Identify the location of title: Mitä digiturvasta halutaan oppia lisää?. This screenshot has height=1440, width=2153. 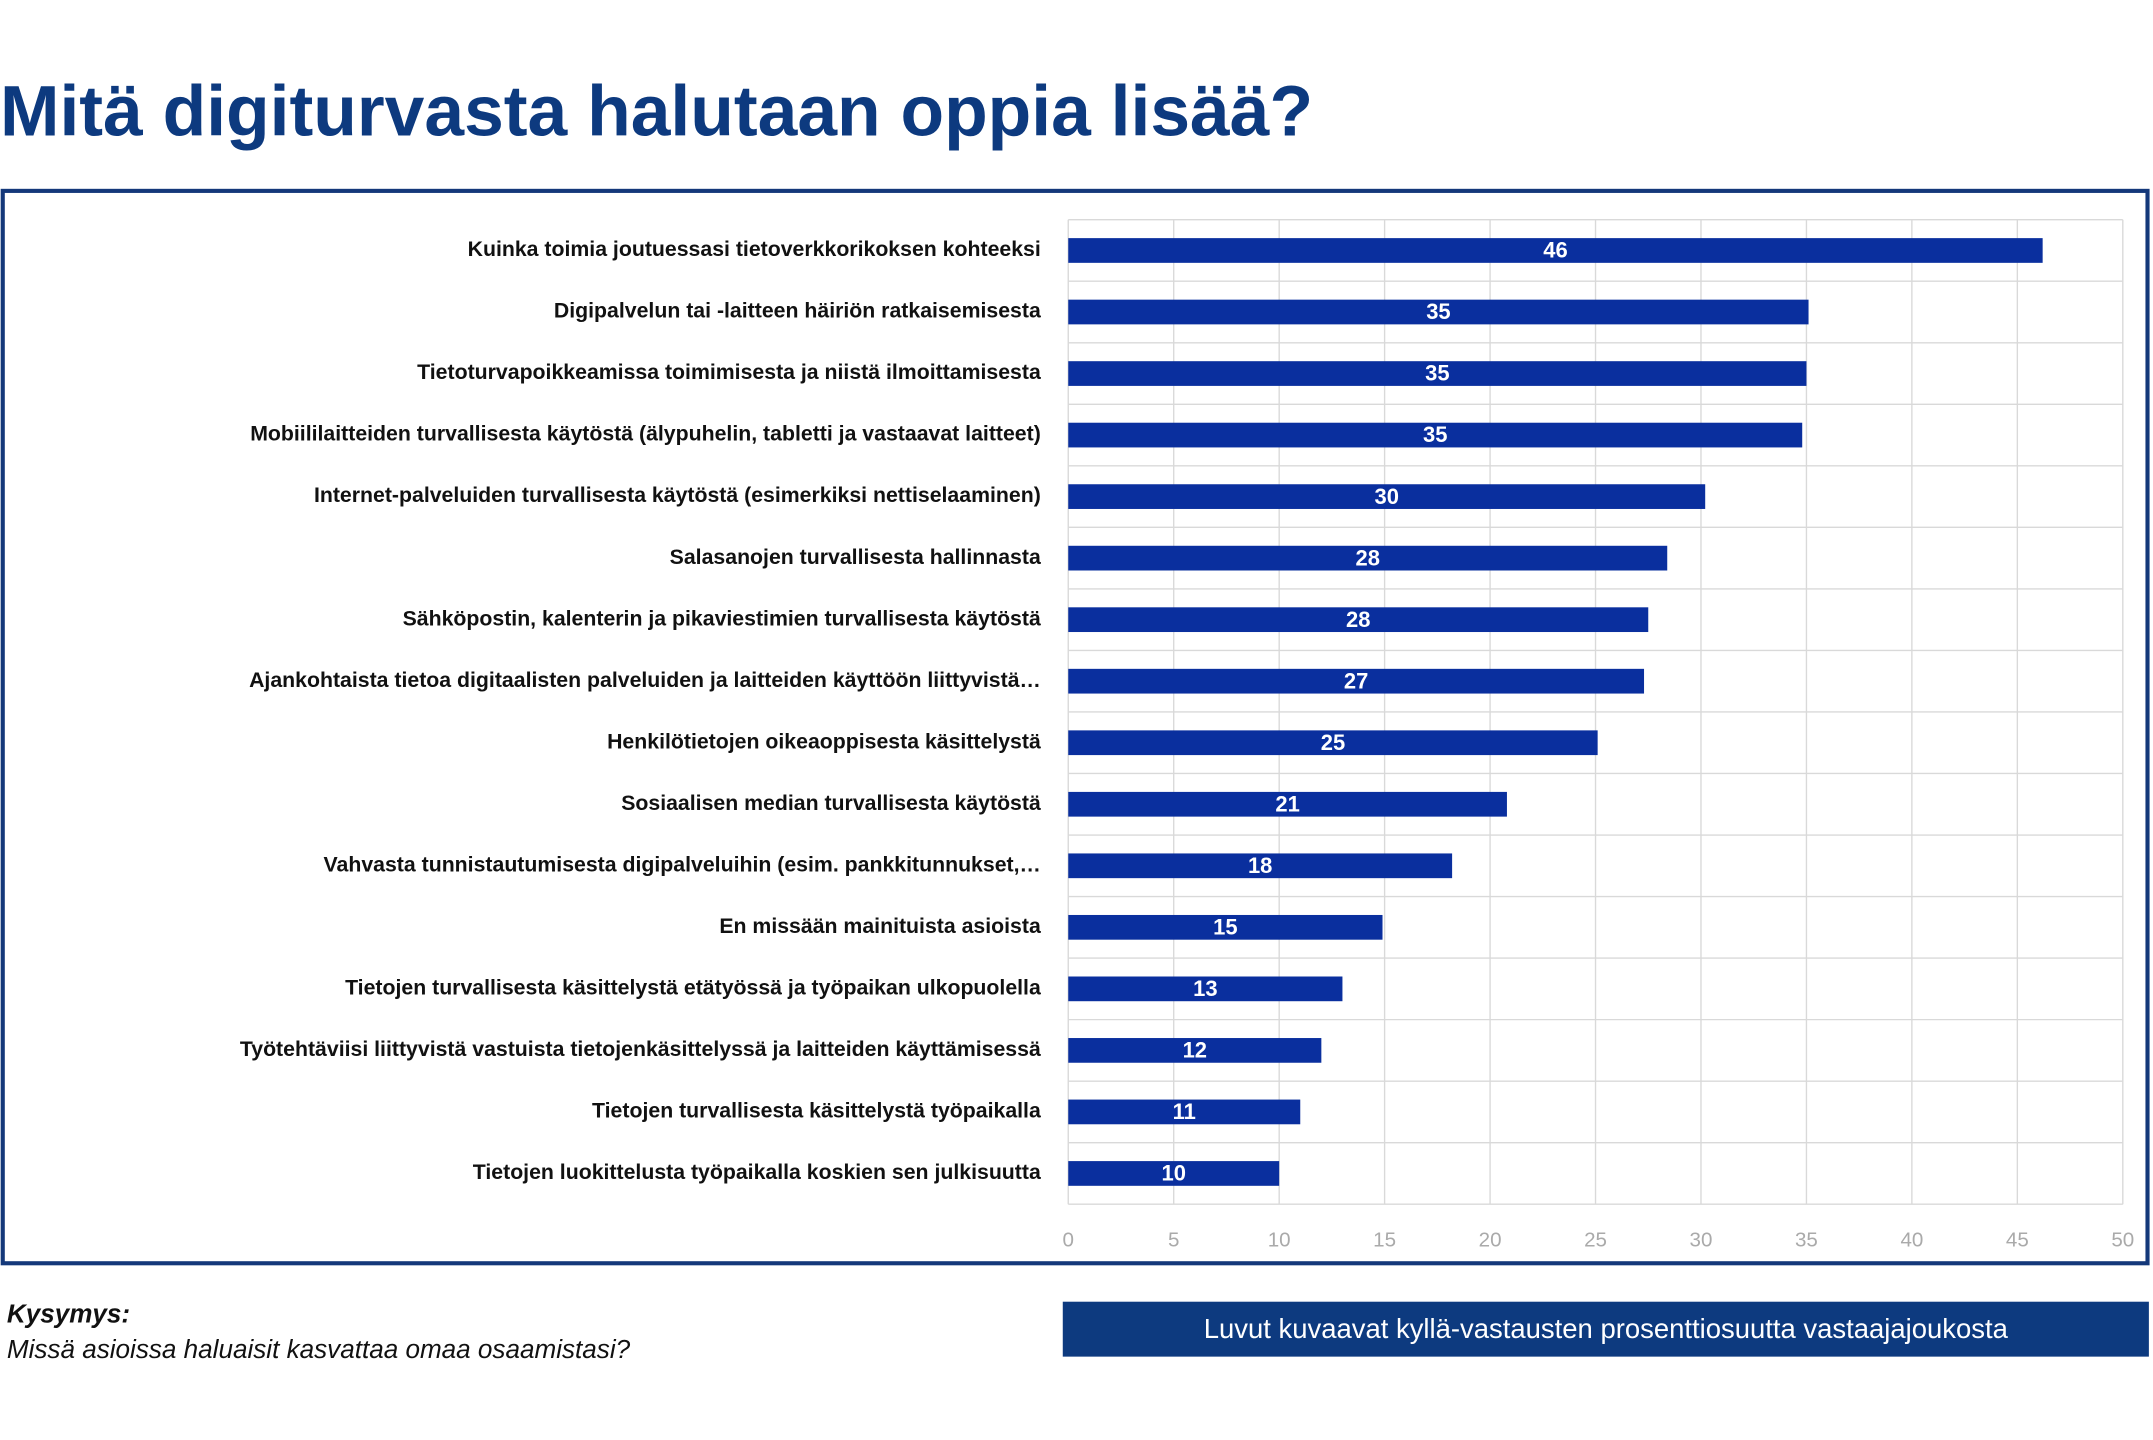
(656, 112).